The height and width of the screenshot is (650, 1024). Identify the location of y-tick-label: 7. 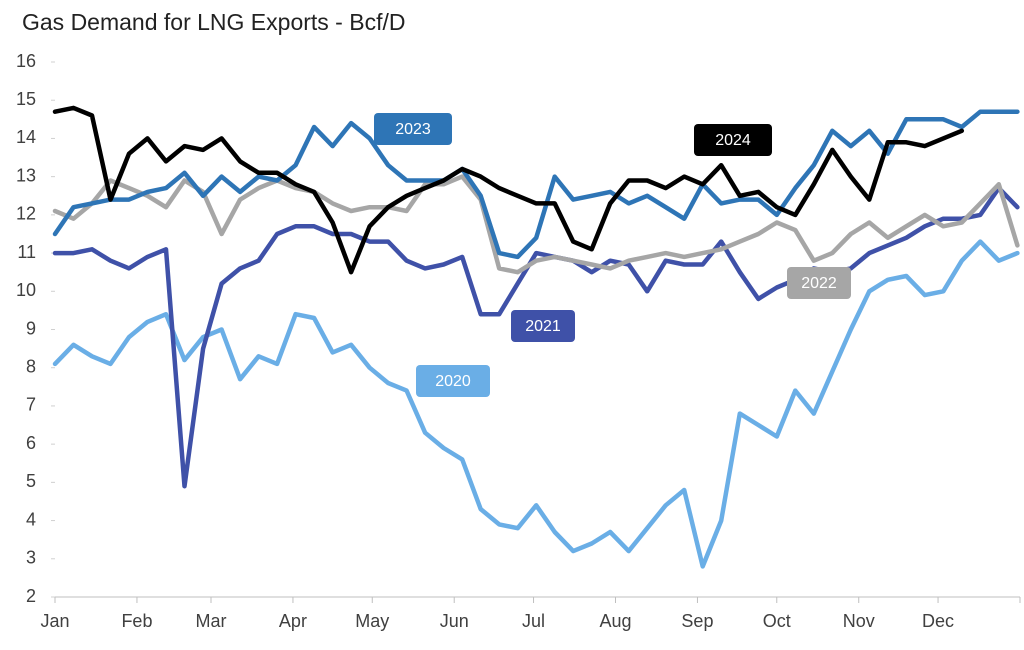
(31, 405).